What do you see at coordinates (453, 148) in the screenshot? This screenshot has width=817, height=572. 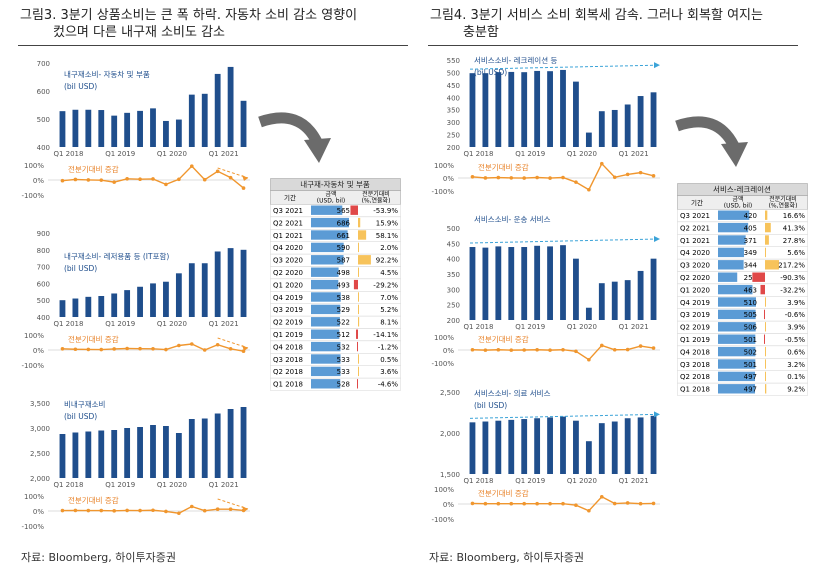 I see `y-tick-label: 200` at bounding box center [453, 148].